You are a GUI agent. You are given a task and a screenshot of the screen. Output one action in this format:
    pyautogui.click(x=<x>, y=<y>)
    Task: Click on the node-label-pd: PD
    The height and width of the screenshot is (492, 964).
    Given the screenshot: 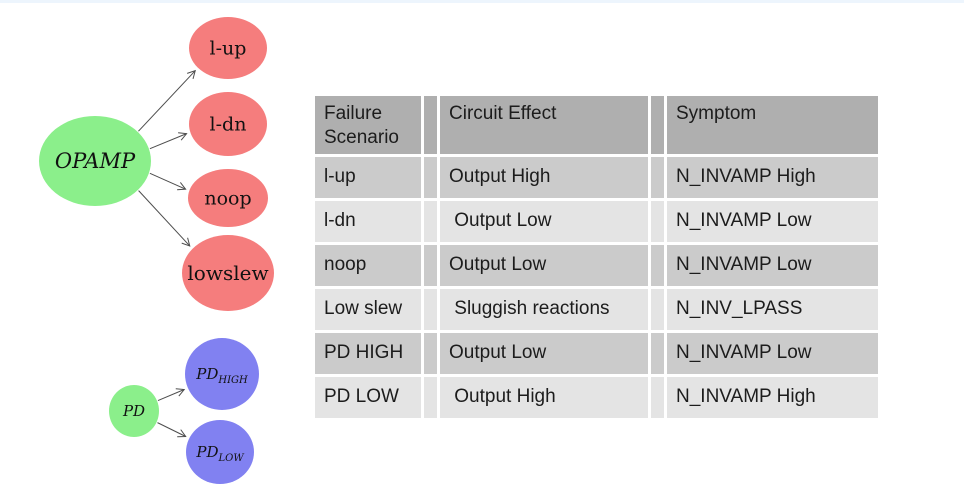 What is the action you would take?
    pyautogui.click(x=133, y=411)
    